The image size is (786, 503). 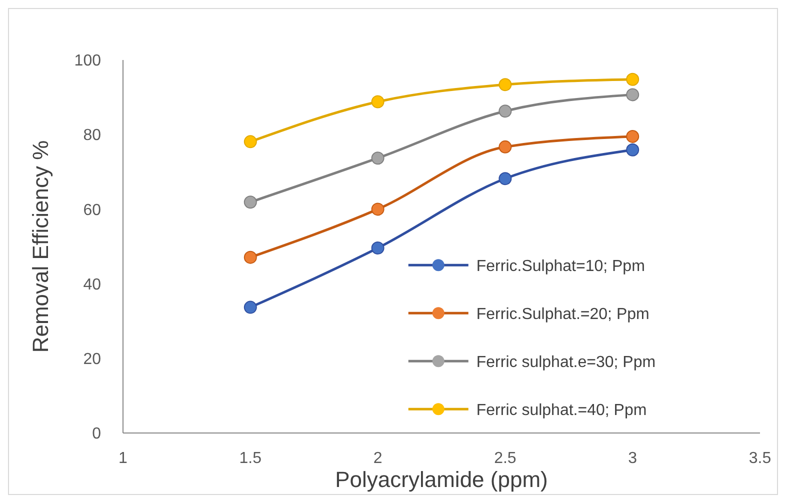 I want to click on x-tick-label: 2.5, so click(x=505, y=458).